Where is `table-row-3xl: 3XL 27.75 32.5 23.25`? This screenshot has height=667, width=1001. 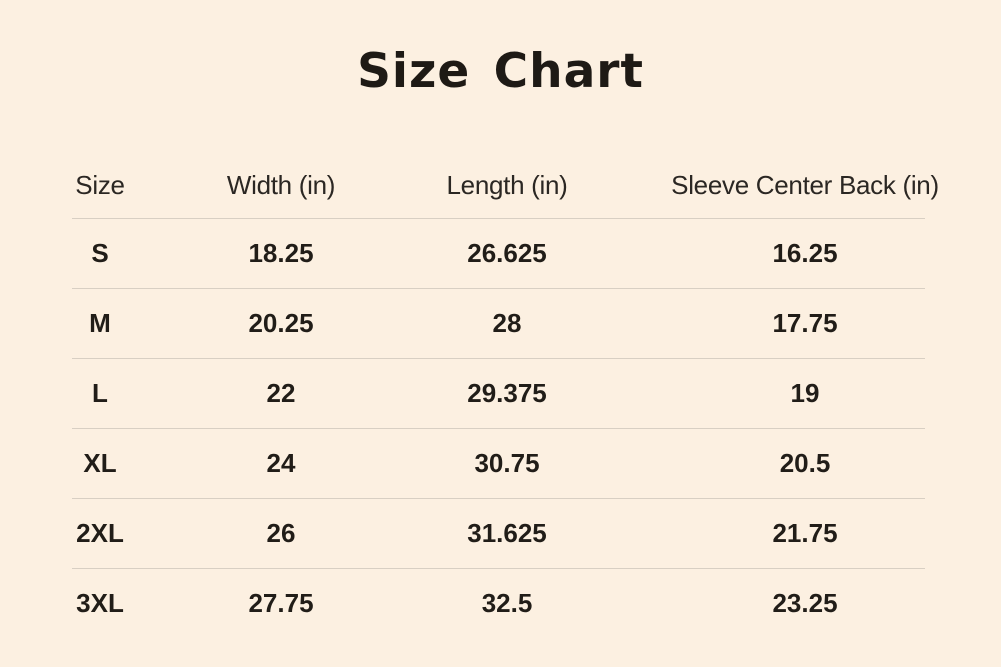
table-row-3xl: 3XL 27.75 32.5 23.25 is located at coordinates (498, 603).